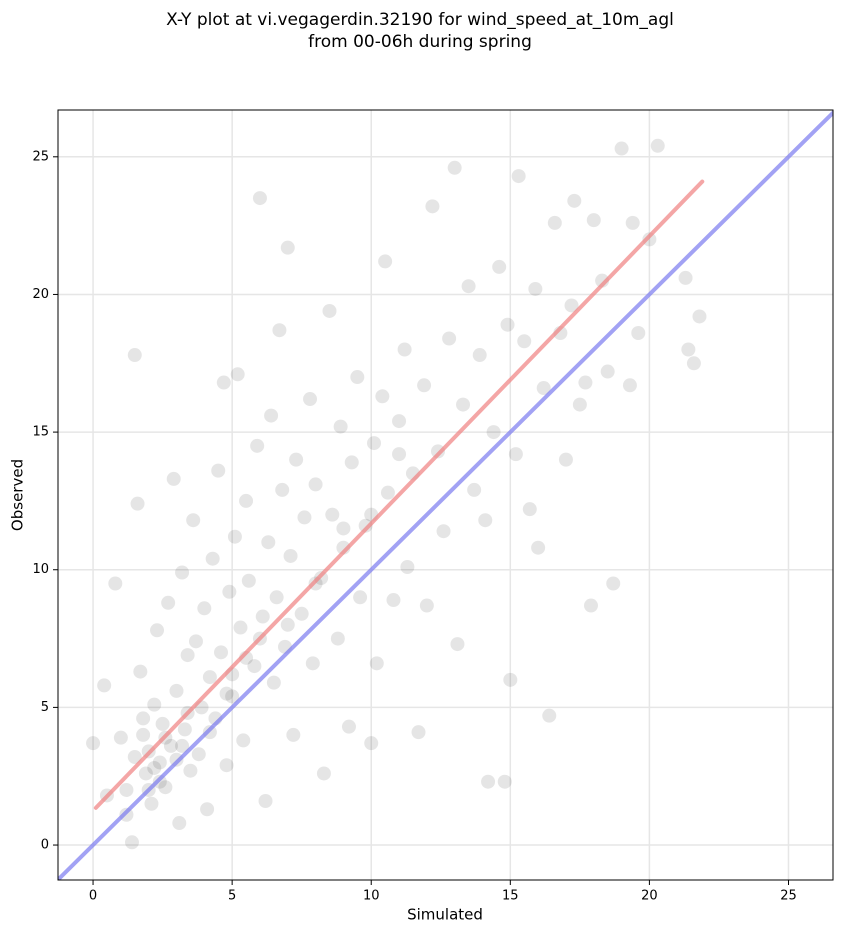 The height and width of the screenshot is (934, 843). What do you see at coordinates (93, 896) in the screenshot?
I see `x-tick-label: 0` at bounding box center [93, 896].